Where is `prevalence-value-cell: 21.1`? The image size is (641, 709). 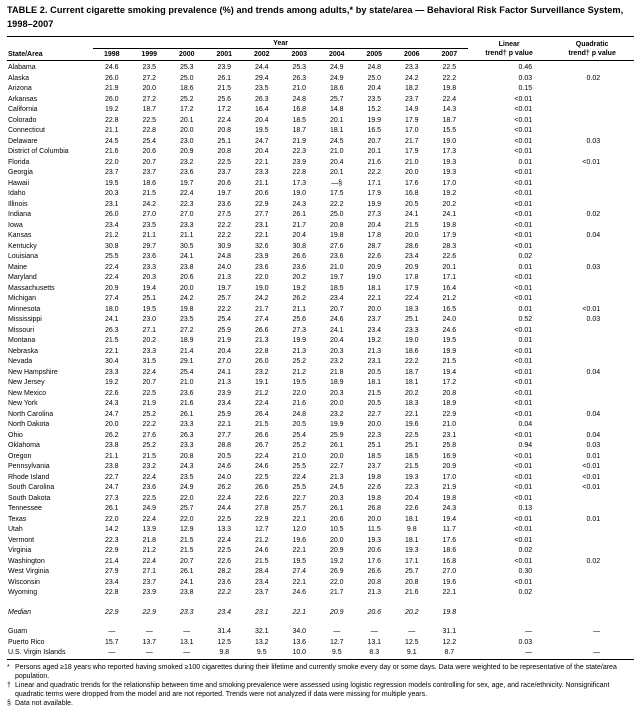
prevalence-value-cell: 21.1 is located at coordinates (299, 309).